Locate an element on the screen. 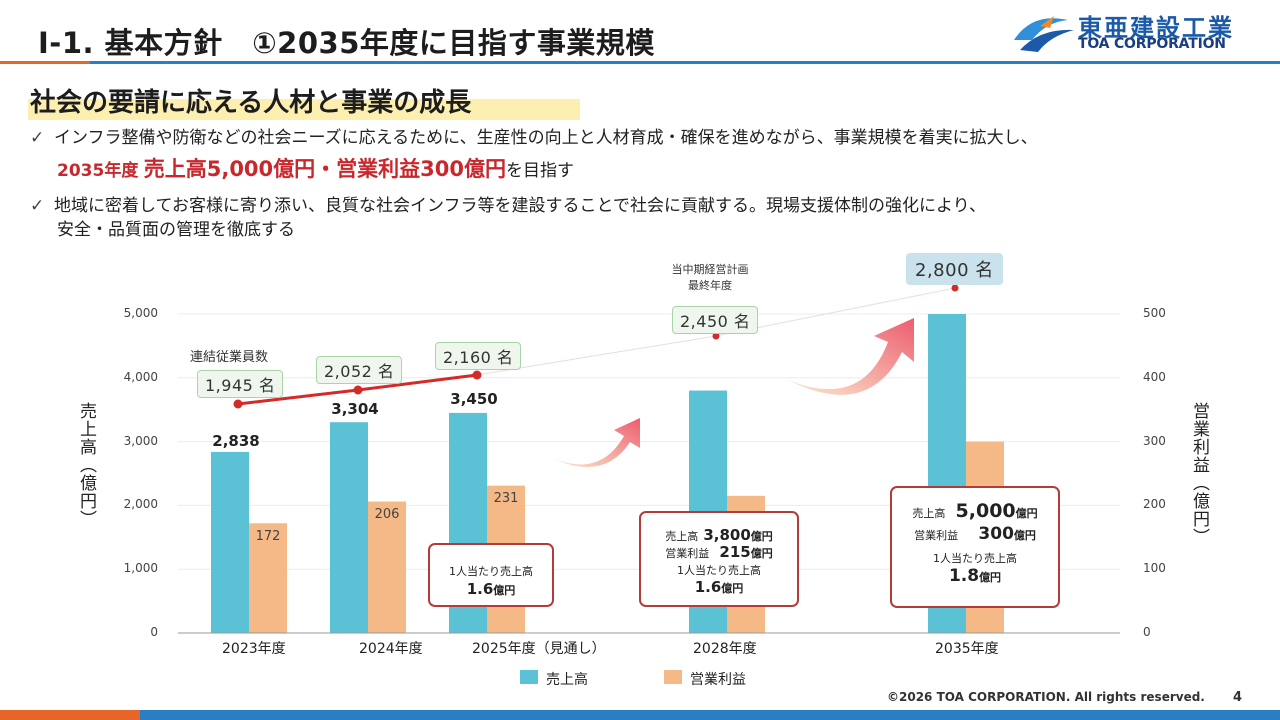 The height and width of the screenshot is (720, 1280). callout-2035: 売上高 5,000億円 営業利益 300億円 1人当たり売上高 1.8億円 is located at coordinates (975, 547).